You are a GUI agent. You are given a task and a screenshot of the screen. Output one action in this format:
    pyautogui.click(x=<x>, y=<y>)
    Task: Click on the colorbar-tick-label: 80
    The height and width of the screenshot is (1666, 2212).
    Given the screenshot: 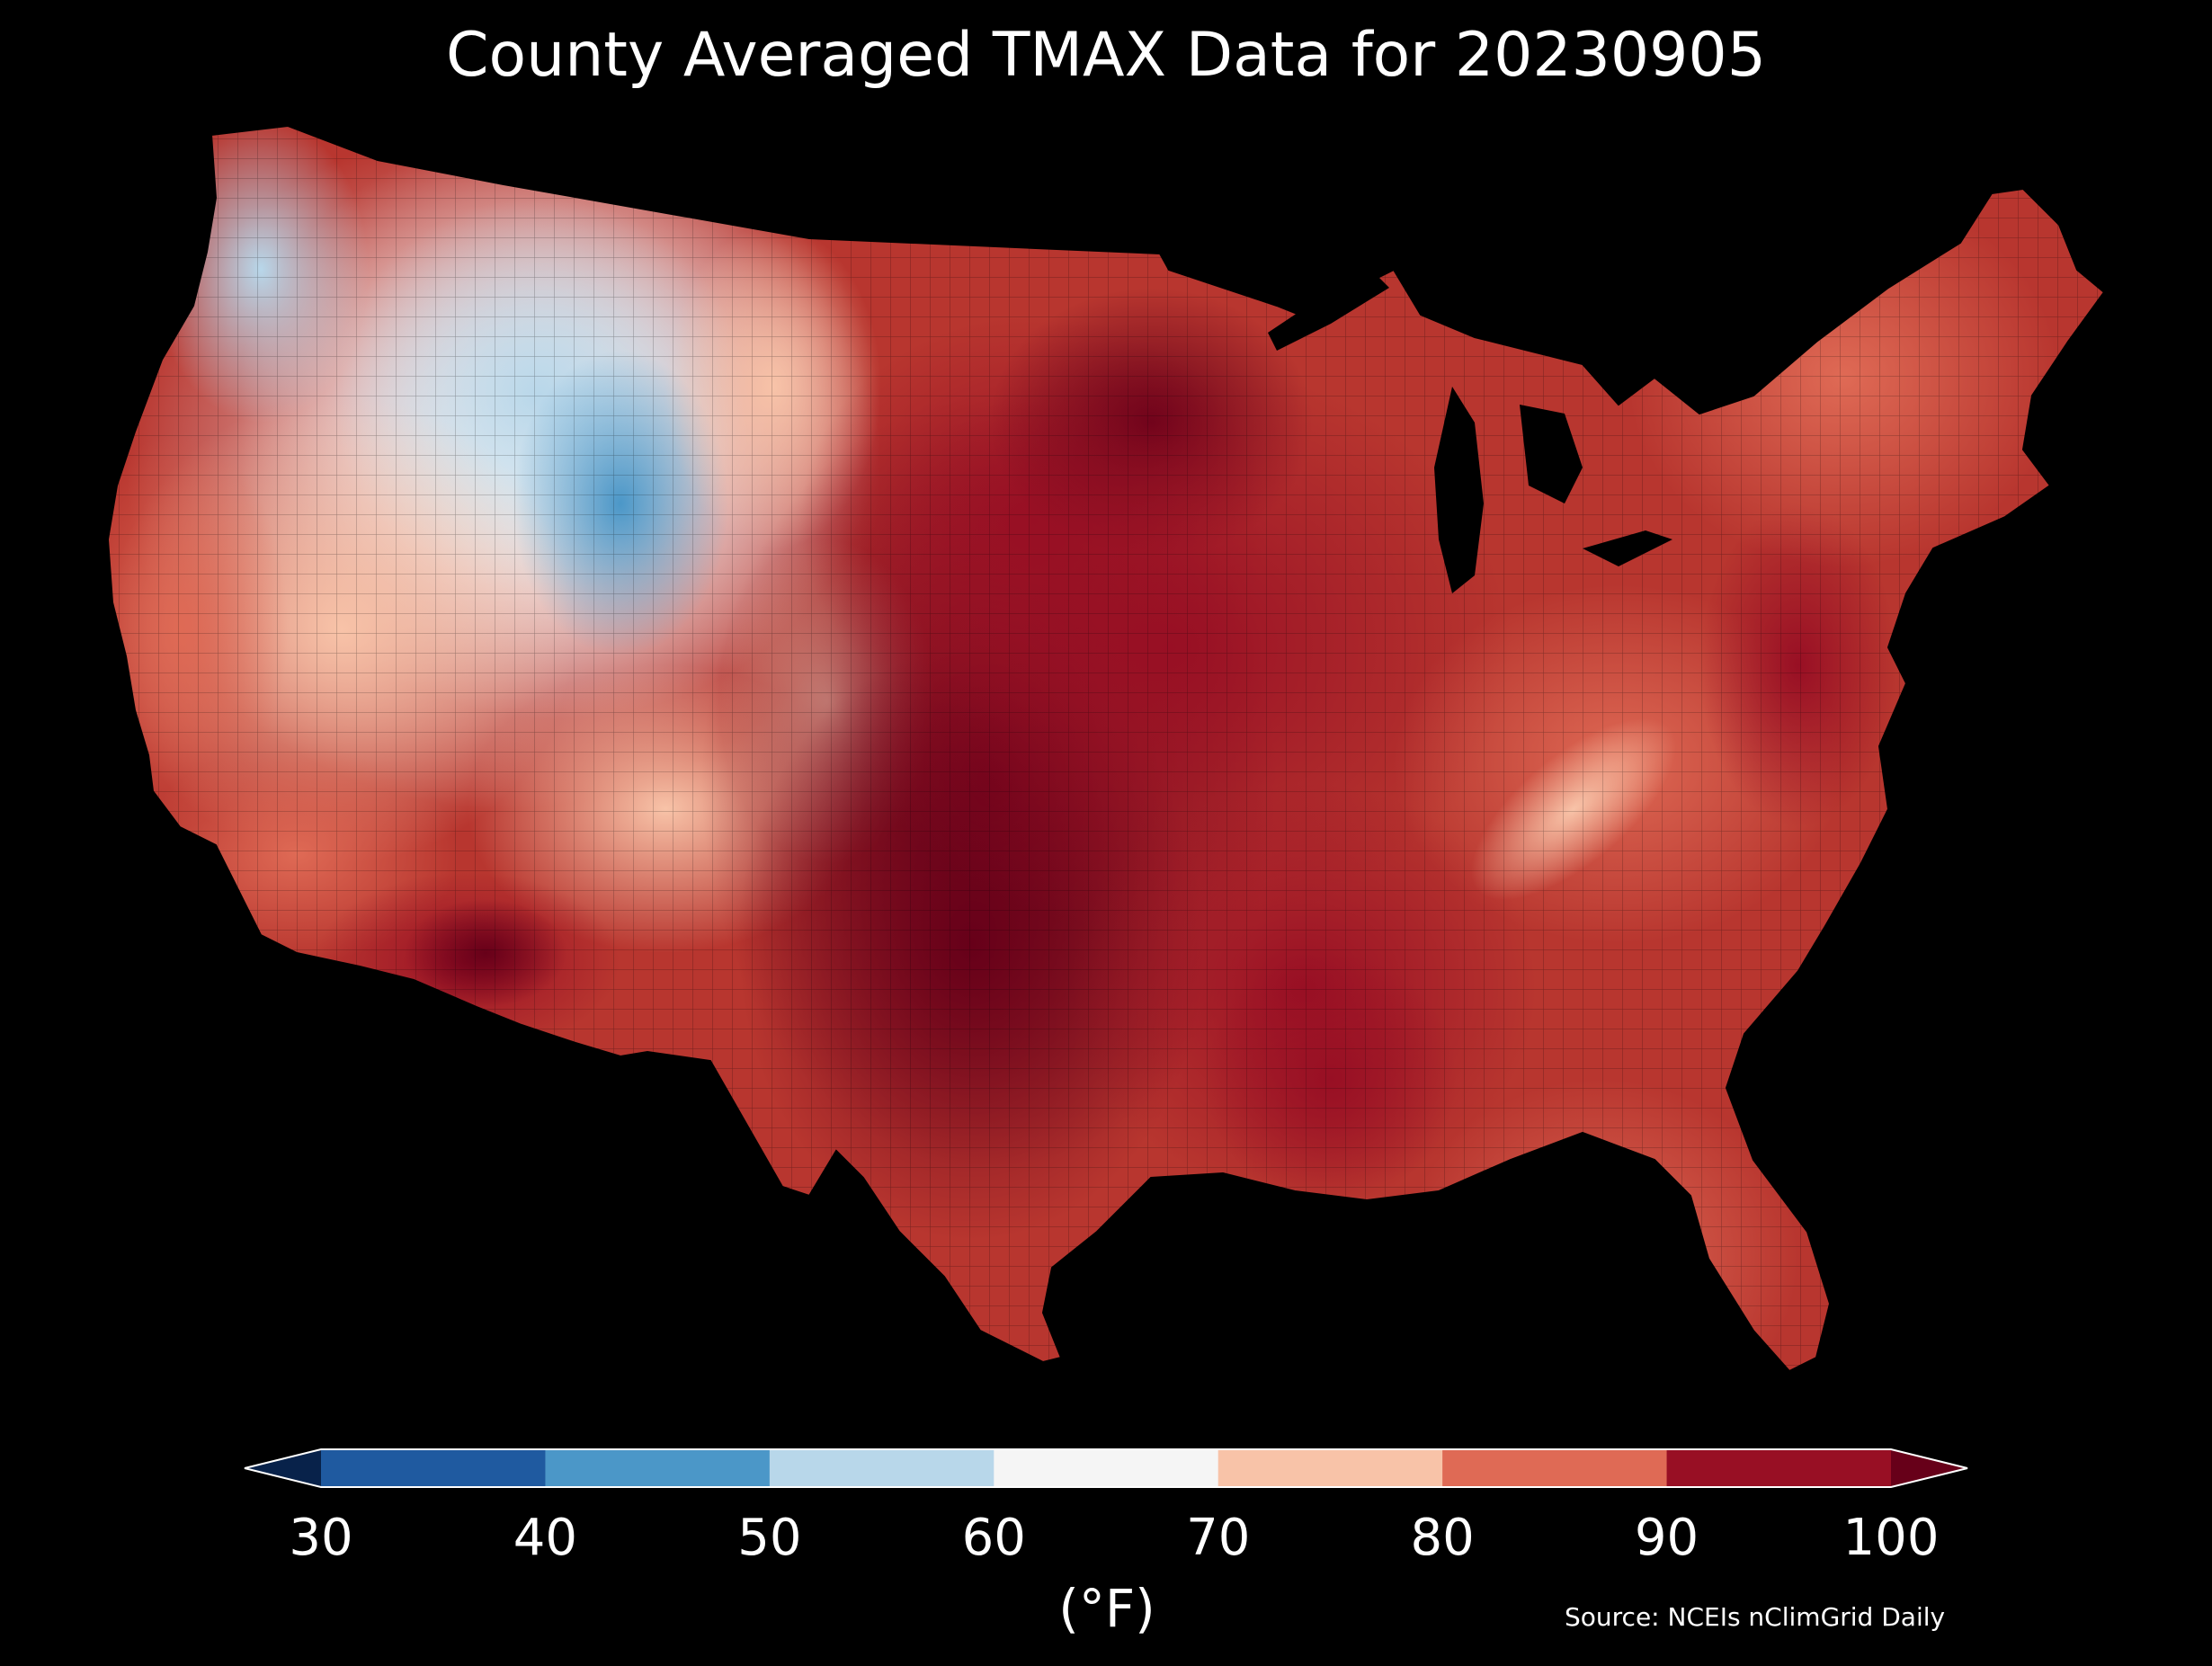 What is the action you would take?
    pyautogui.click(x=1442, y=1538)
    